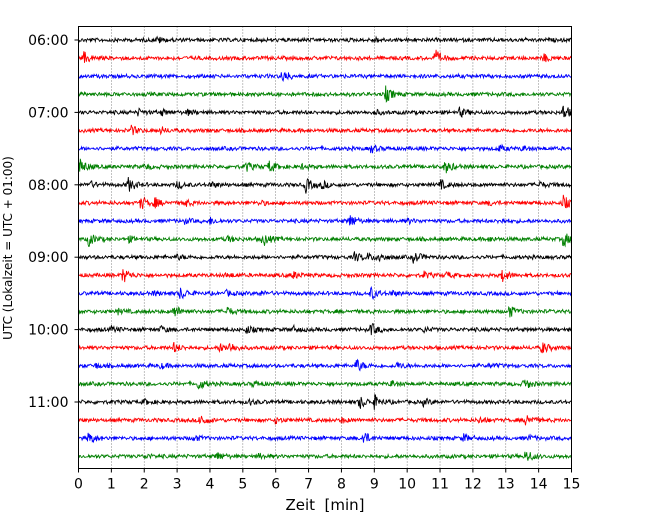  Describe the element at coordinates (407, 485) in the screenshot. I see `x-tick-label: 10` at that location.